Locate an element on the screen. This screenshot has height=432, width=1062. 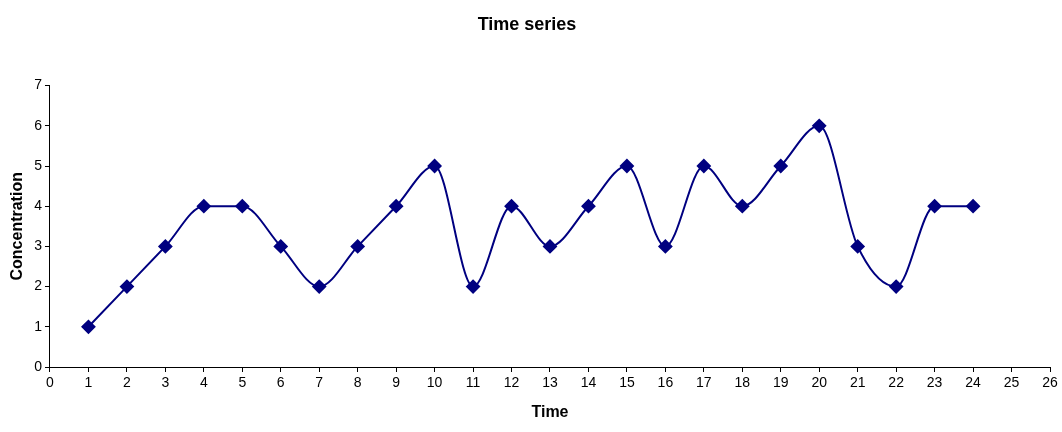
y-tick-label: 5 is located at coordinates (38, 164).